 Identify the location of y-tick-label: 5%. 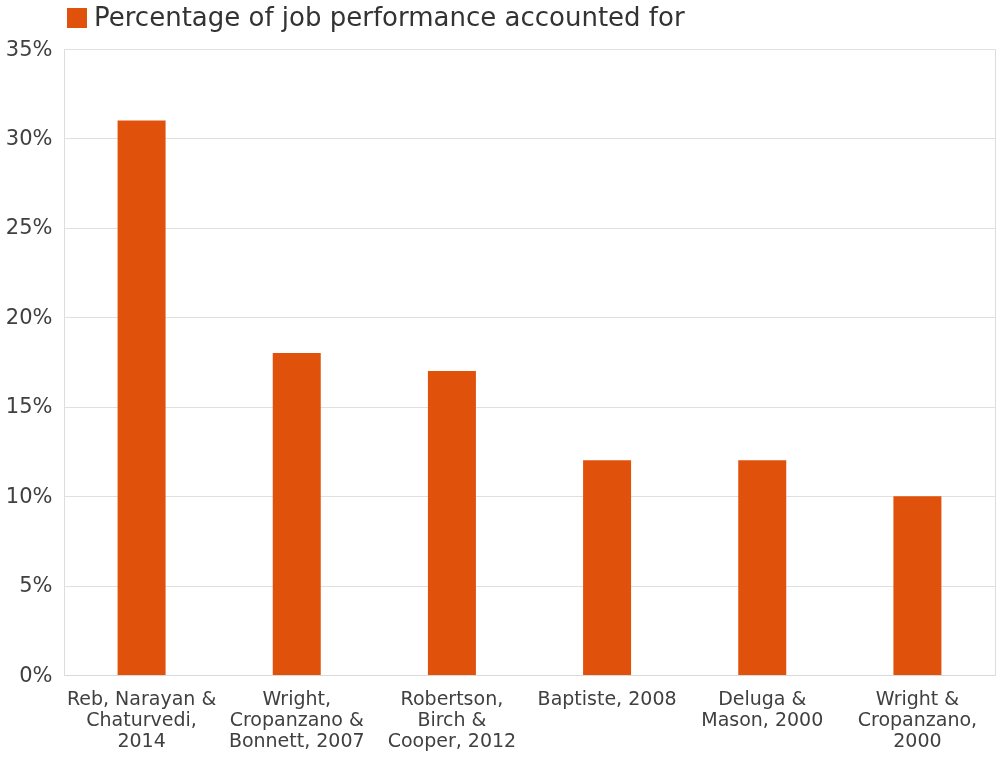
(36, 585).